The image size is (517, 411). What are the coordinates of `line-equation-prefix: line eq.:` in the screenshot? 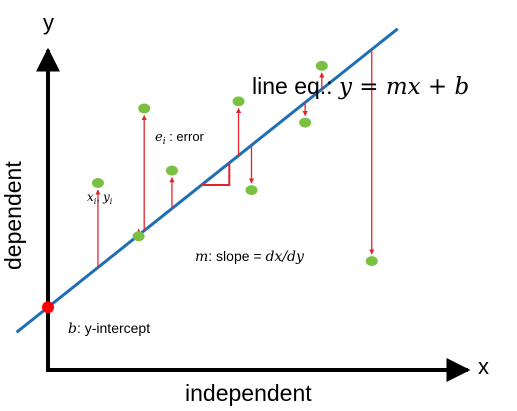 It's located at (295, 86).